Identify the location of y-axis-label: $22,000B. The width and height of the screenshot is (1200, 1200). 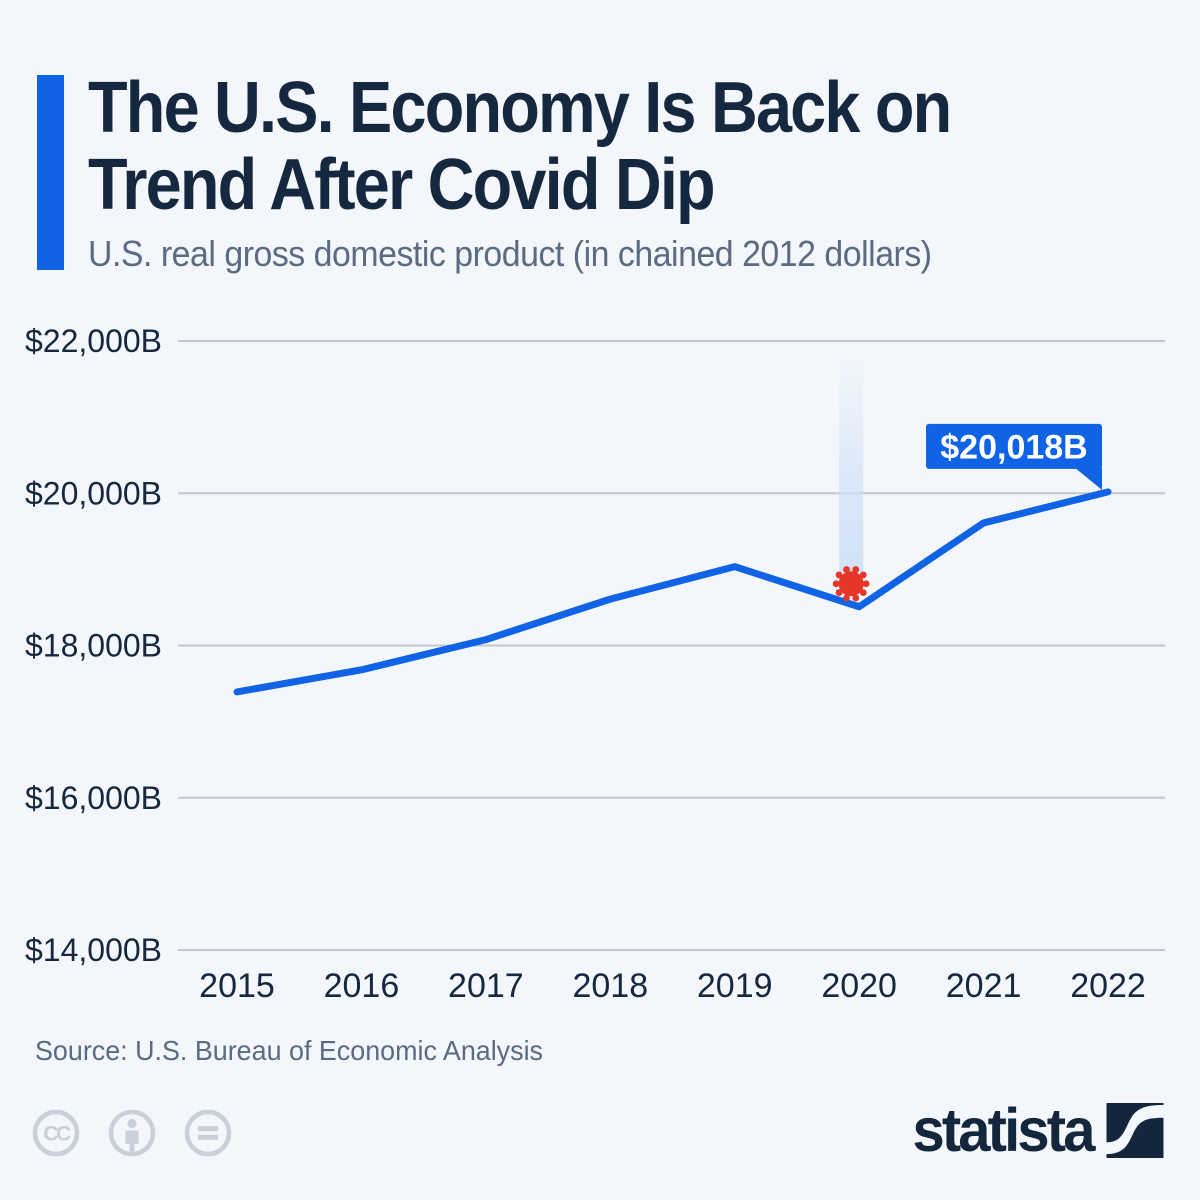
(93, 341).